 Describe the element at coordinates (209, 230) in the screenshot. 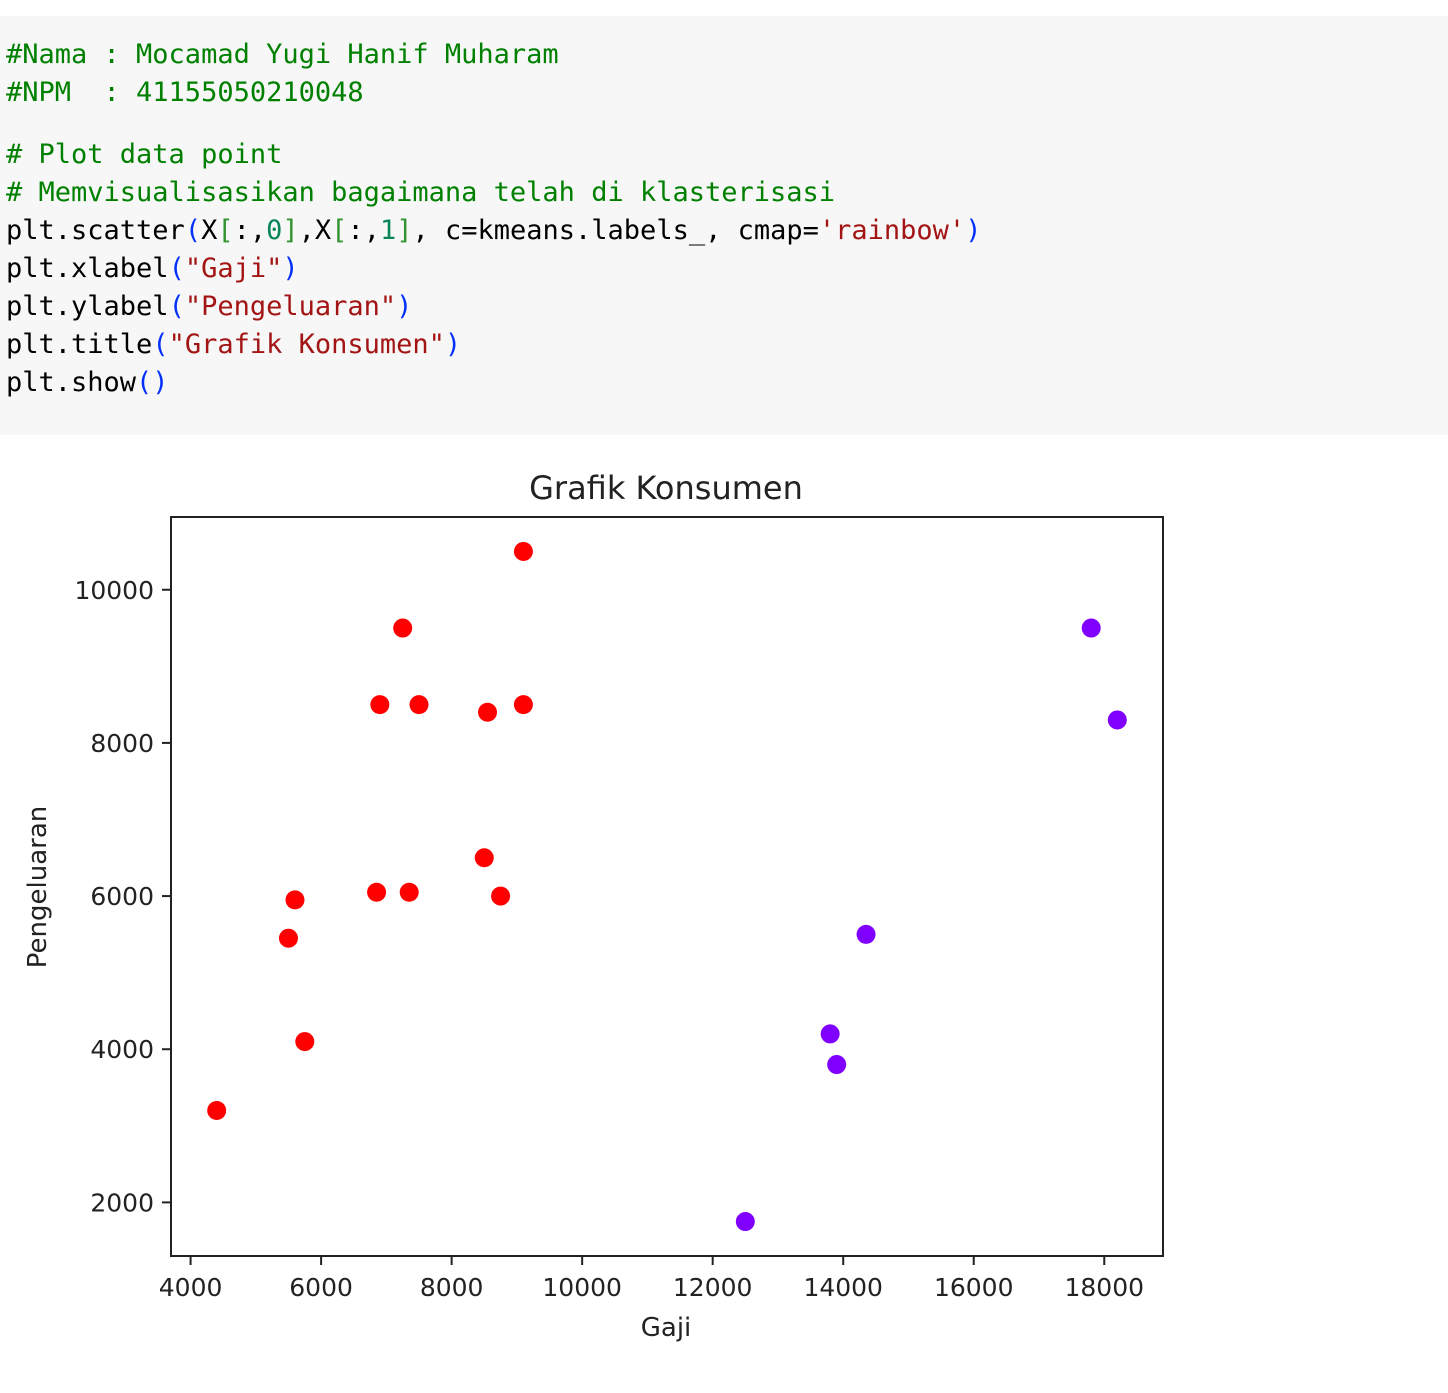

I see `code-token: X` at that location.